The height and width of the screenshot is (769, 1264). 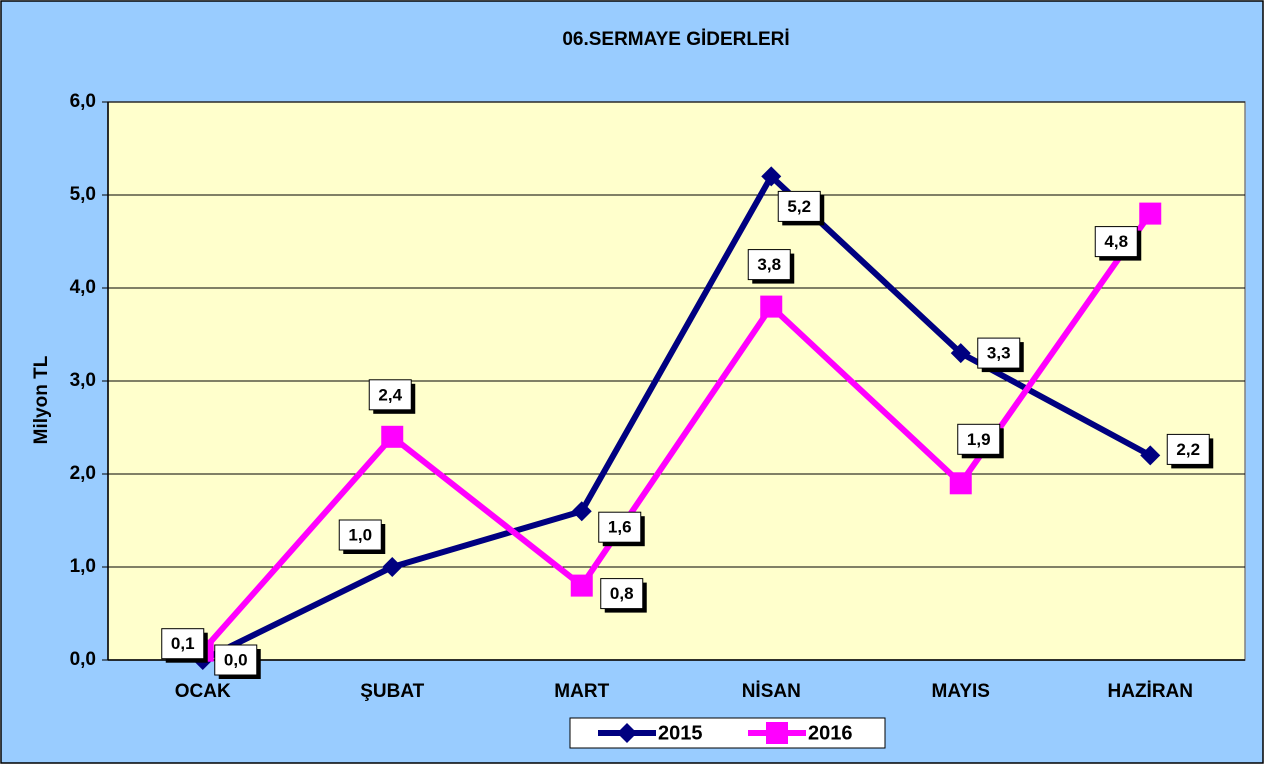 What do you see at coordinates (771, 691) in the screenshot?
I see `x-tick-label: NİSAN` at bounding box center [771, 691].